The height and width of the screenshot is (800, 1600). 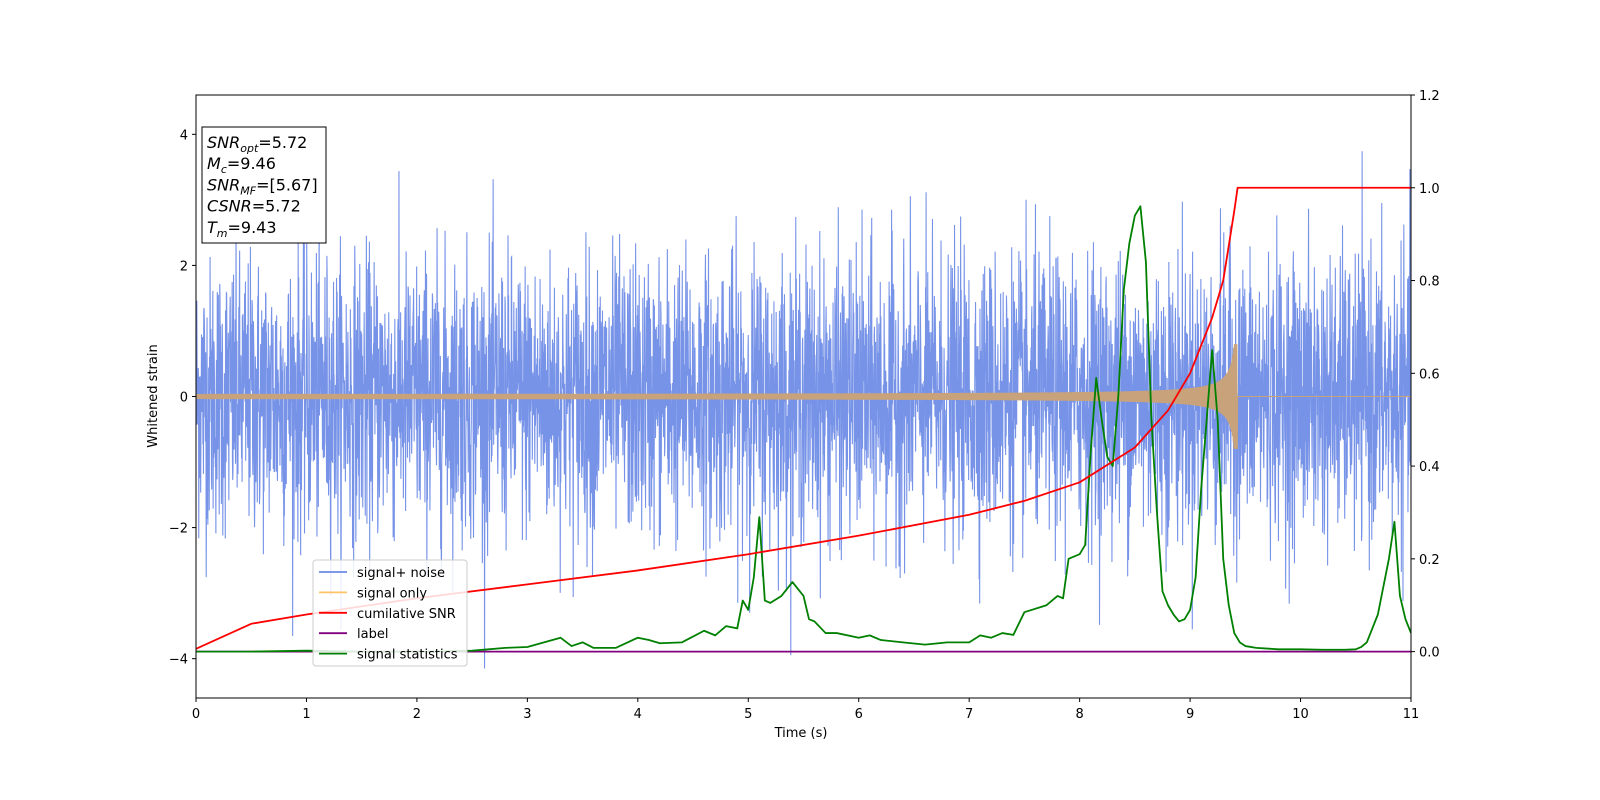 What do you see at coordinates (252, 227) in the screenshot?
I see `info-value: =9.43` at bounding box center [252, 227].